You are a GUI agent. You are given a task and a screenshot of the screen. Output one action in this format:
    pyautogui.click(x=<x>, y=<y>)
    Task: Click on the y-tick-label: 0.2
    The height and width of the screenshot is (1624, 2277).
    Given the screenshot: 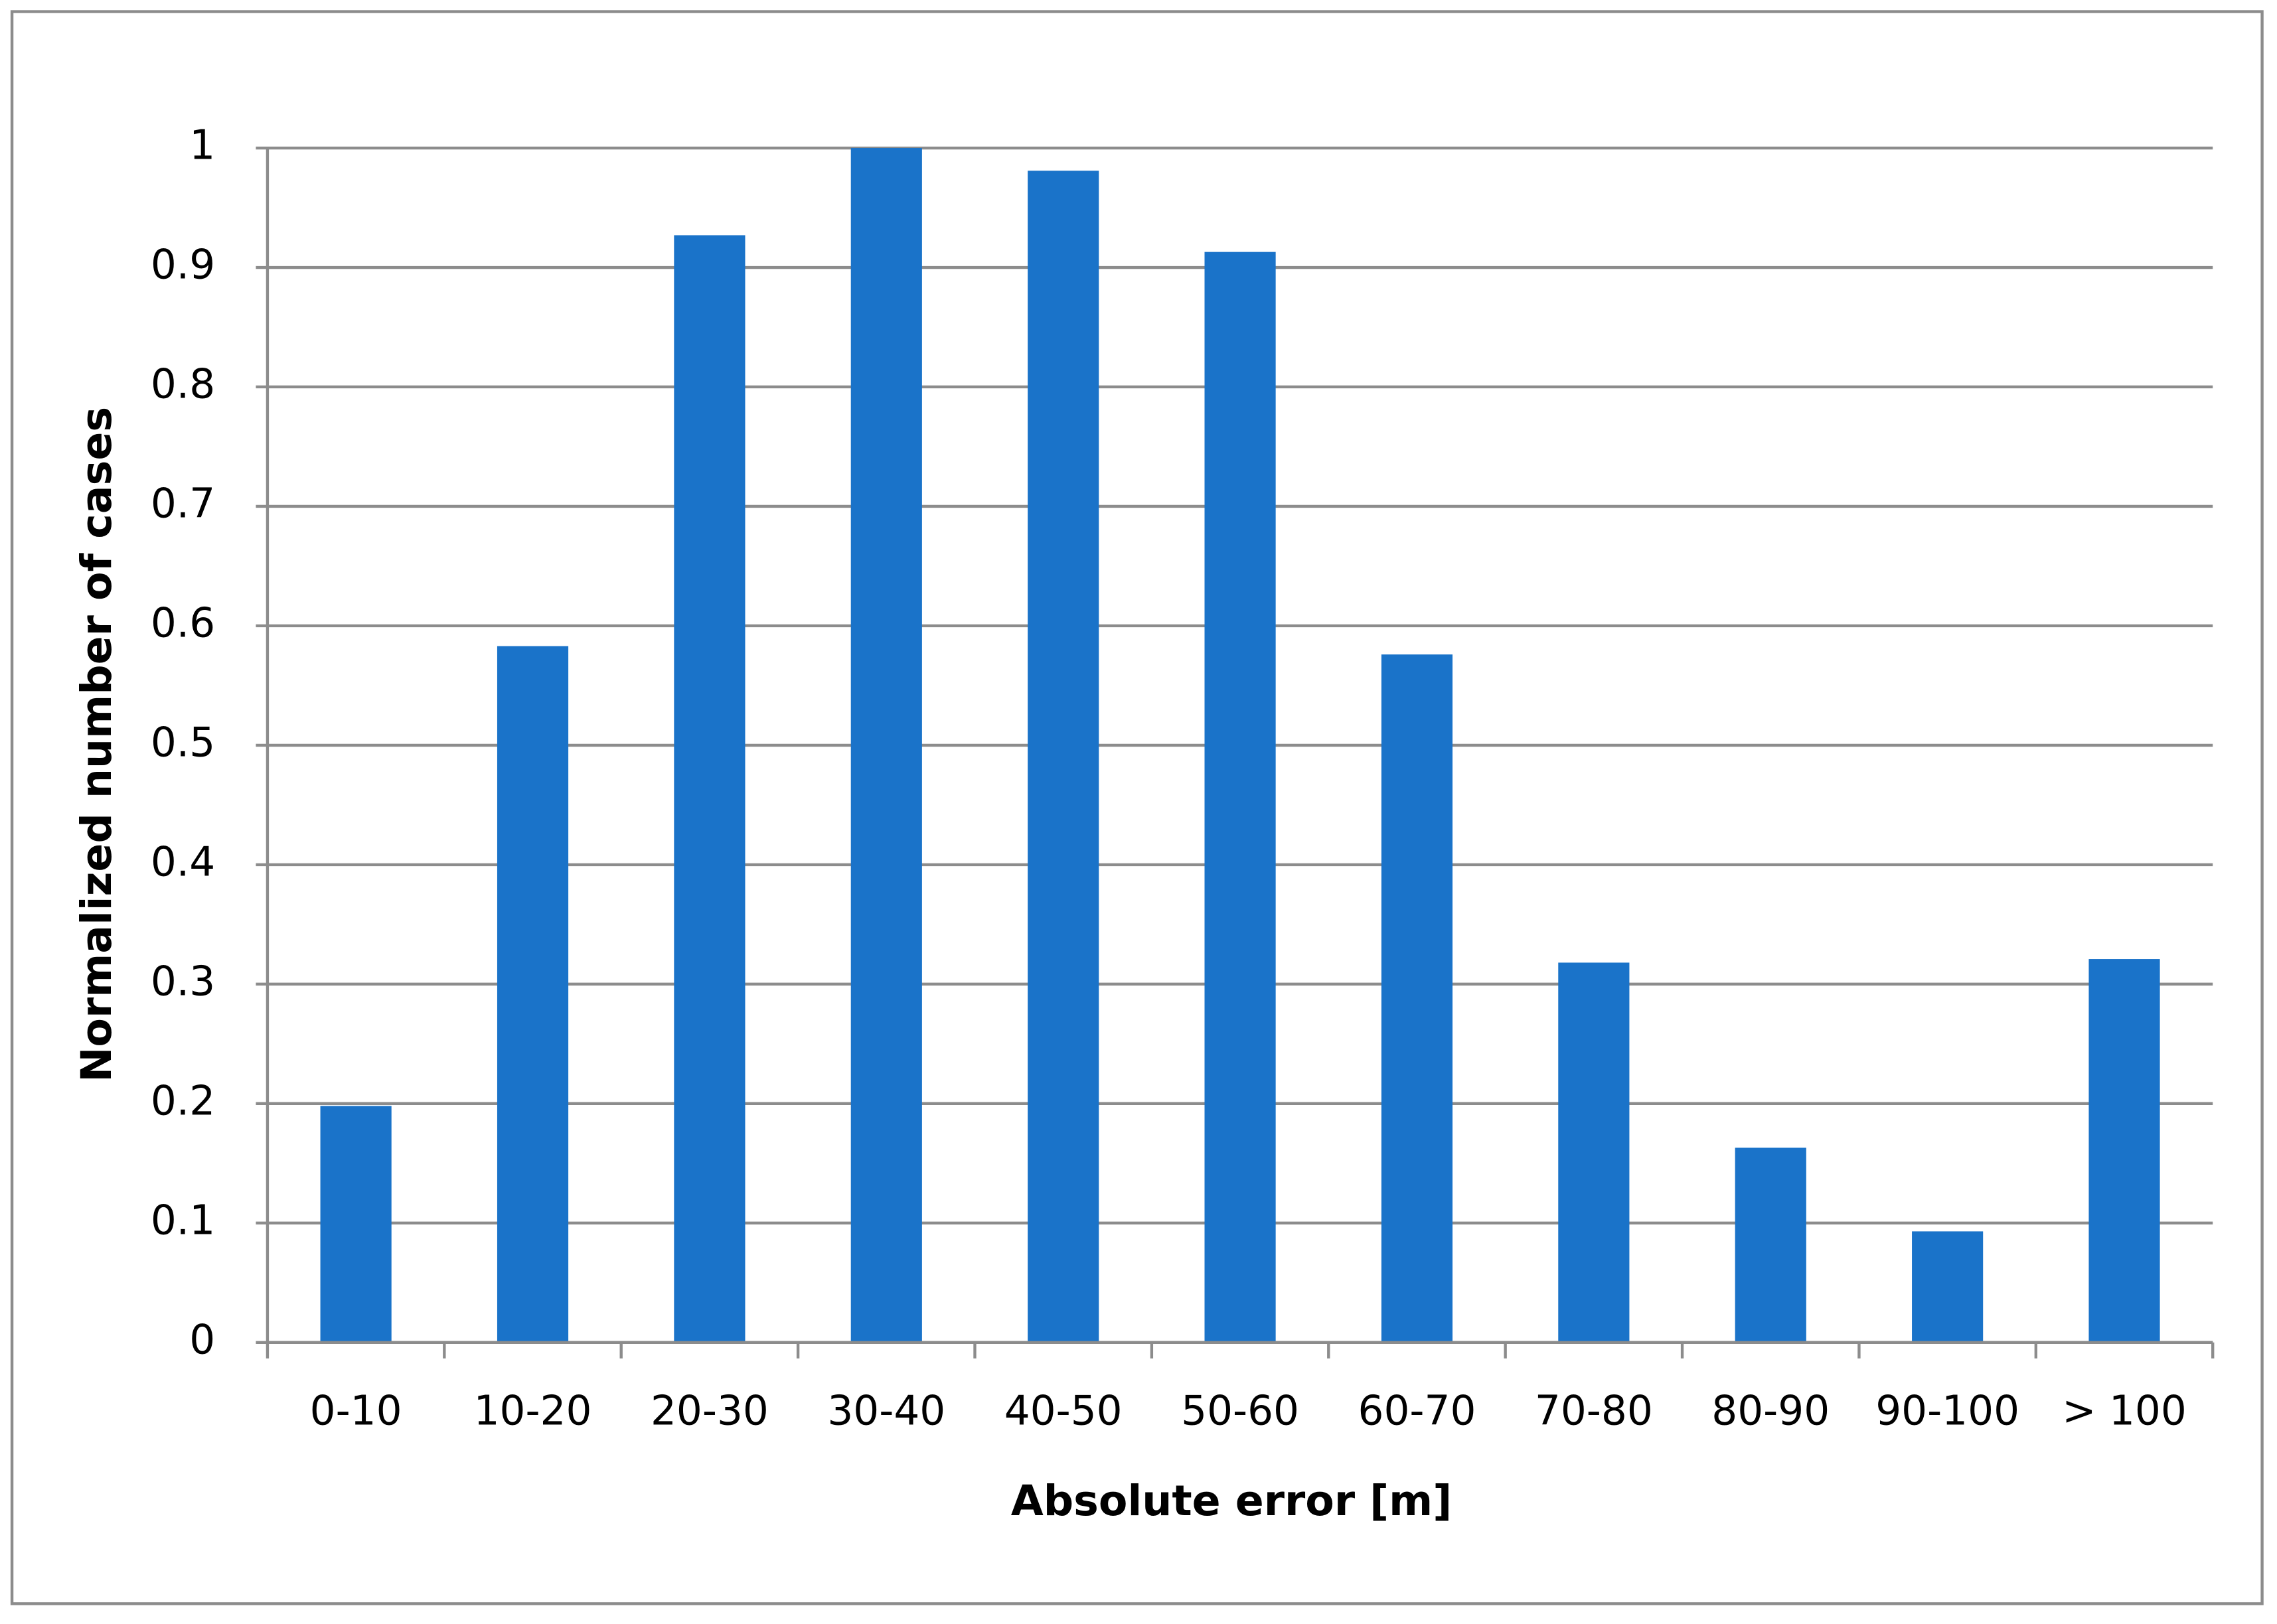 What is the action you would take?
    pyautogui.click(x=183, y=1100)
    